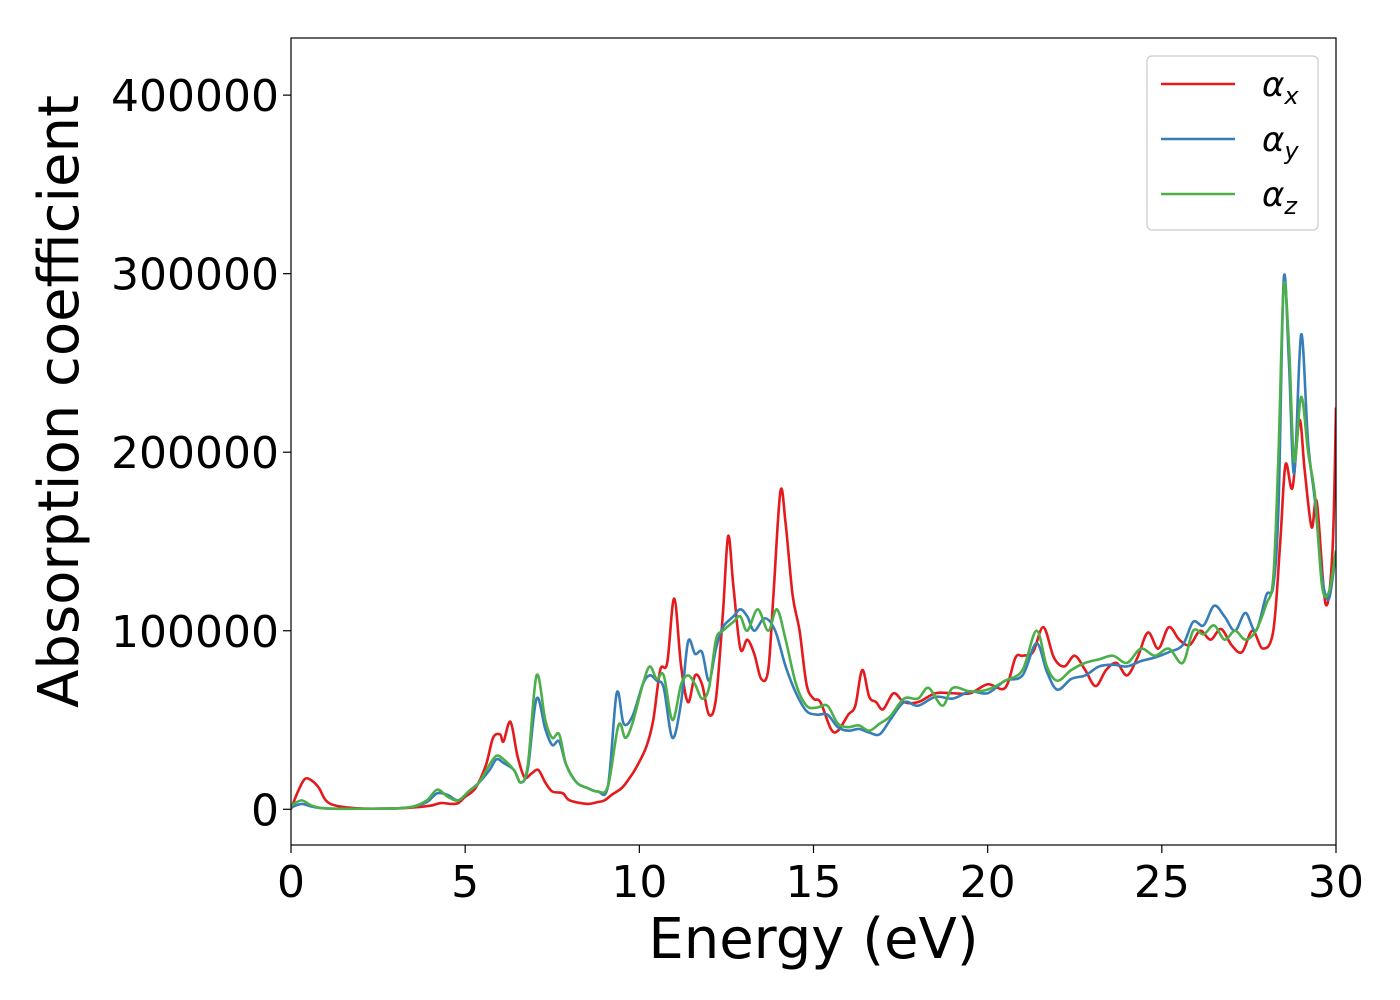  I want to click on y-tick-label: 0, so click(265, 810).